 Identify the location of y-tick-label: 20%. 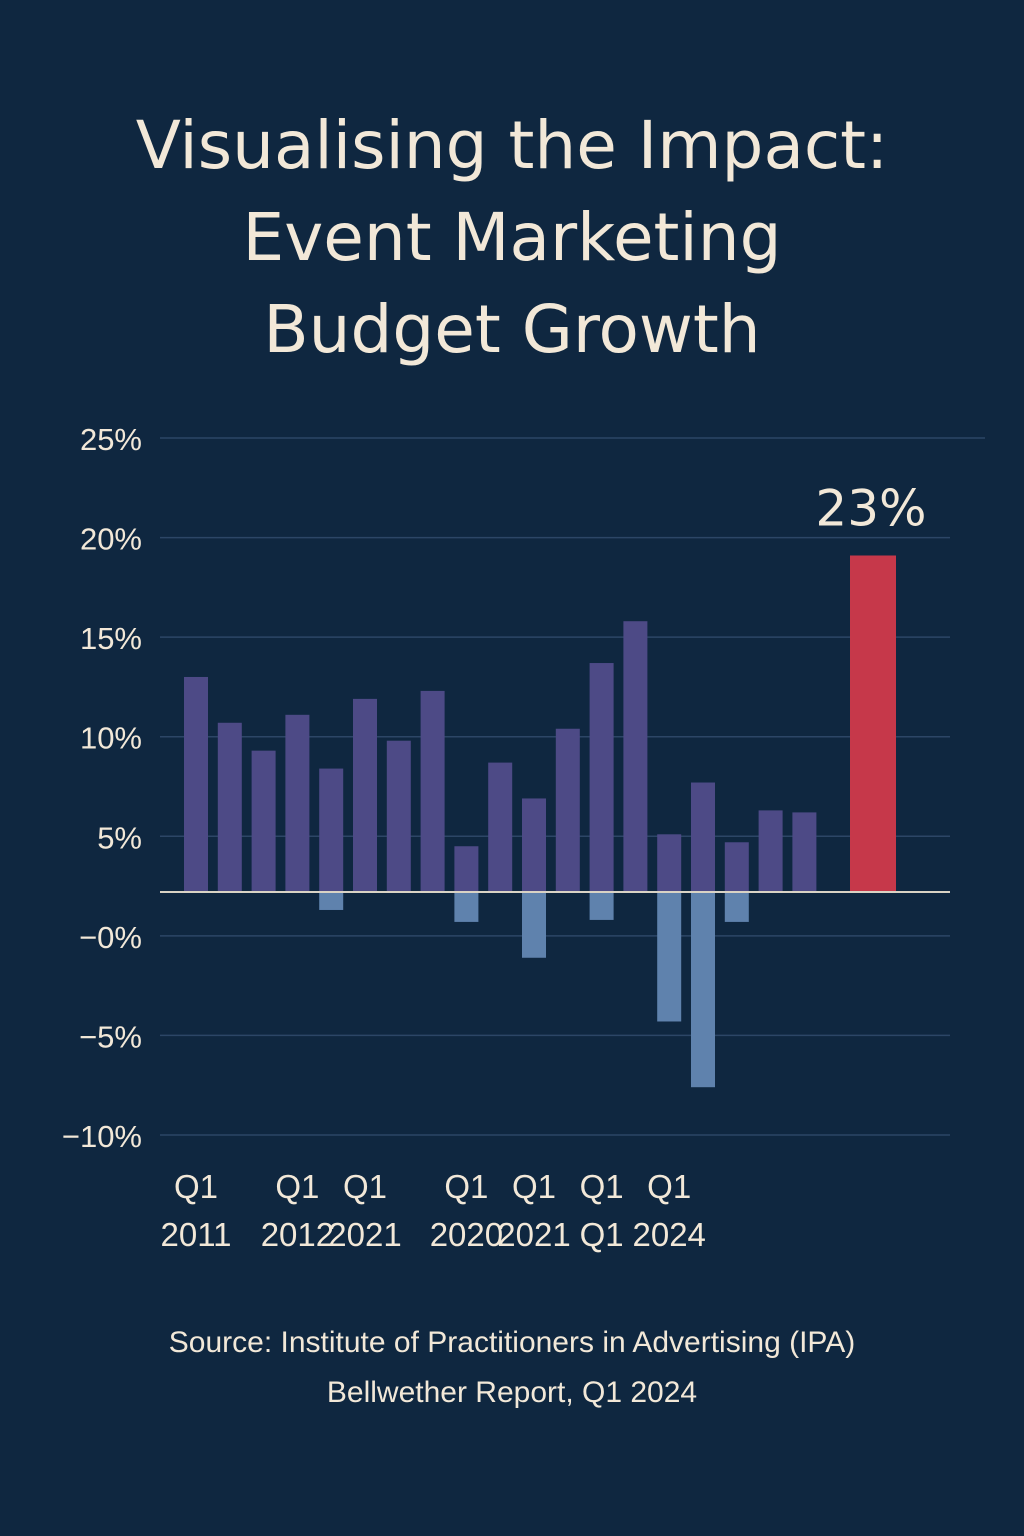
(111, 539).